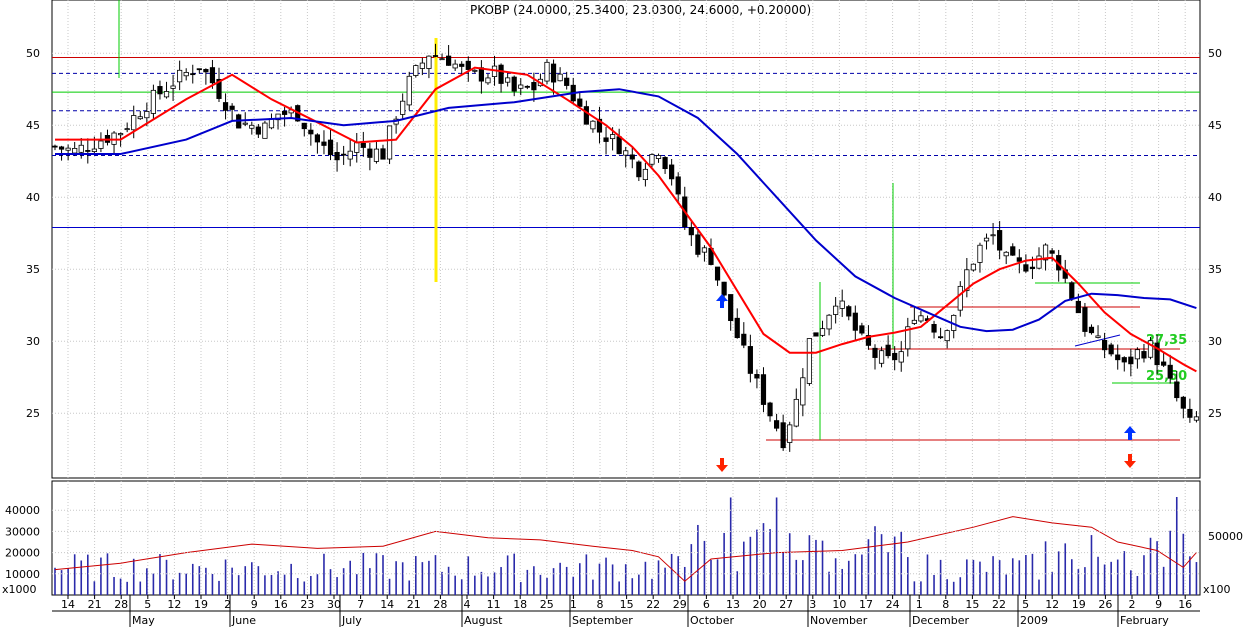 Image resolution: width=1250 pixels, height=627 pixels. What do you see at coordinates (941, 620) in the screenshot?
I see `month-label: December` at bounding box center [941, 620].